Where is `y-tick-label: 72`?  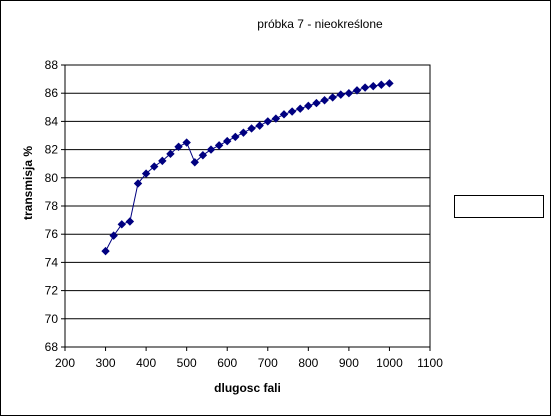
y-tick-label: 72 is located at coordinates (52, 291).